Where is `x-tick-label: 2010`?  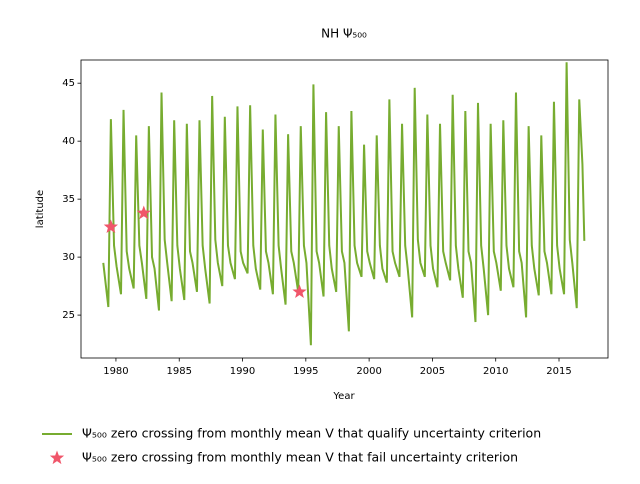
x-tick-label: 2010 is located at coordinates (495, 371).